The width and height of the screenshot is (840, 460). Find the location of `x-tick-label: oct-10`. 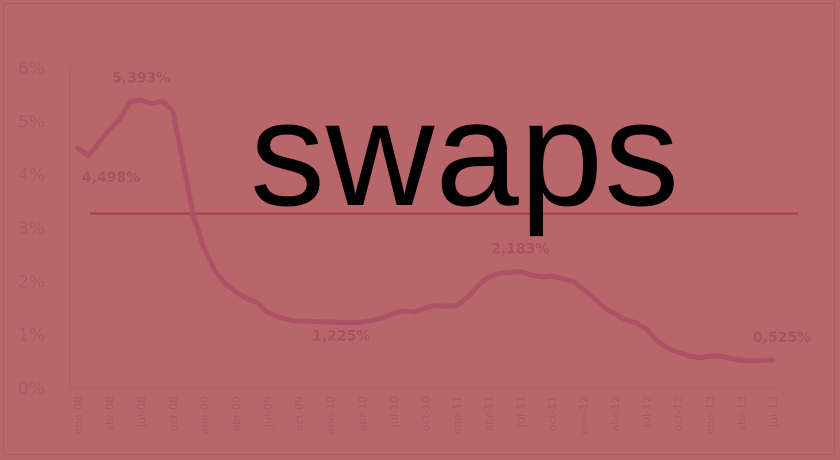

x-tick-label: oct-10 is located at coordinates (425, 413).